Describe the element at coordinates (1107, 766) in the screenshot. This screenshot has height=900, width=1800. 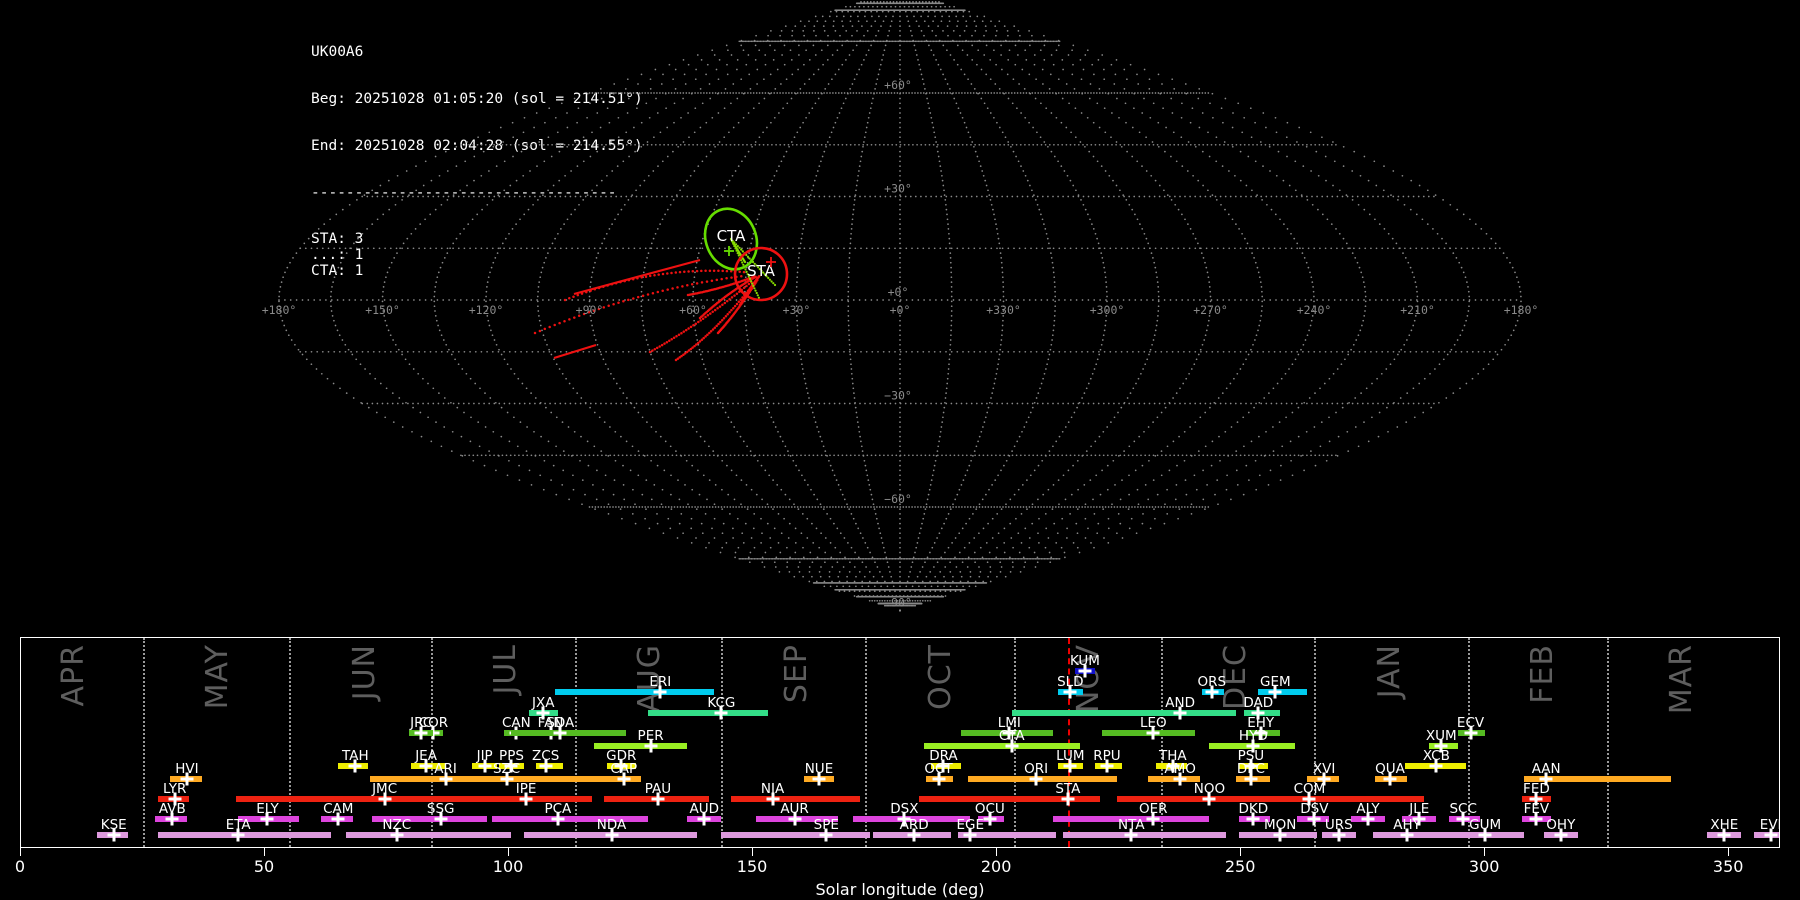
I see `shower-peak-rpu` at that location.